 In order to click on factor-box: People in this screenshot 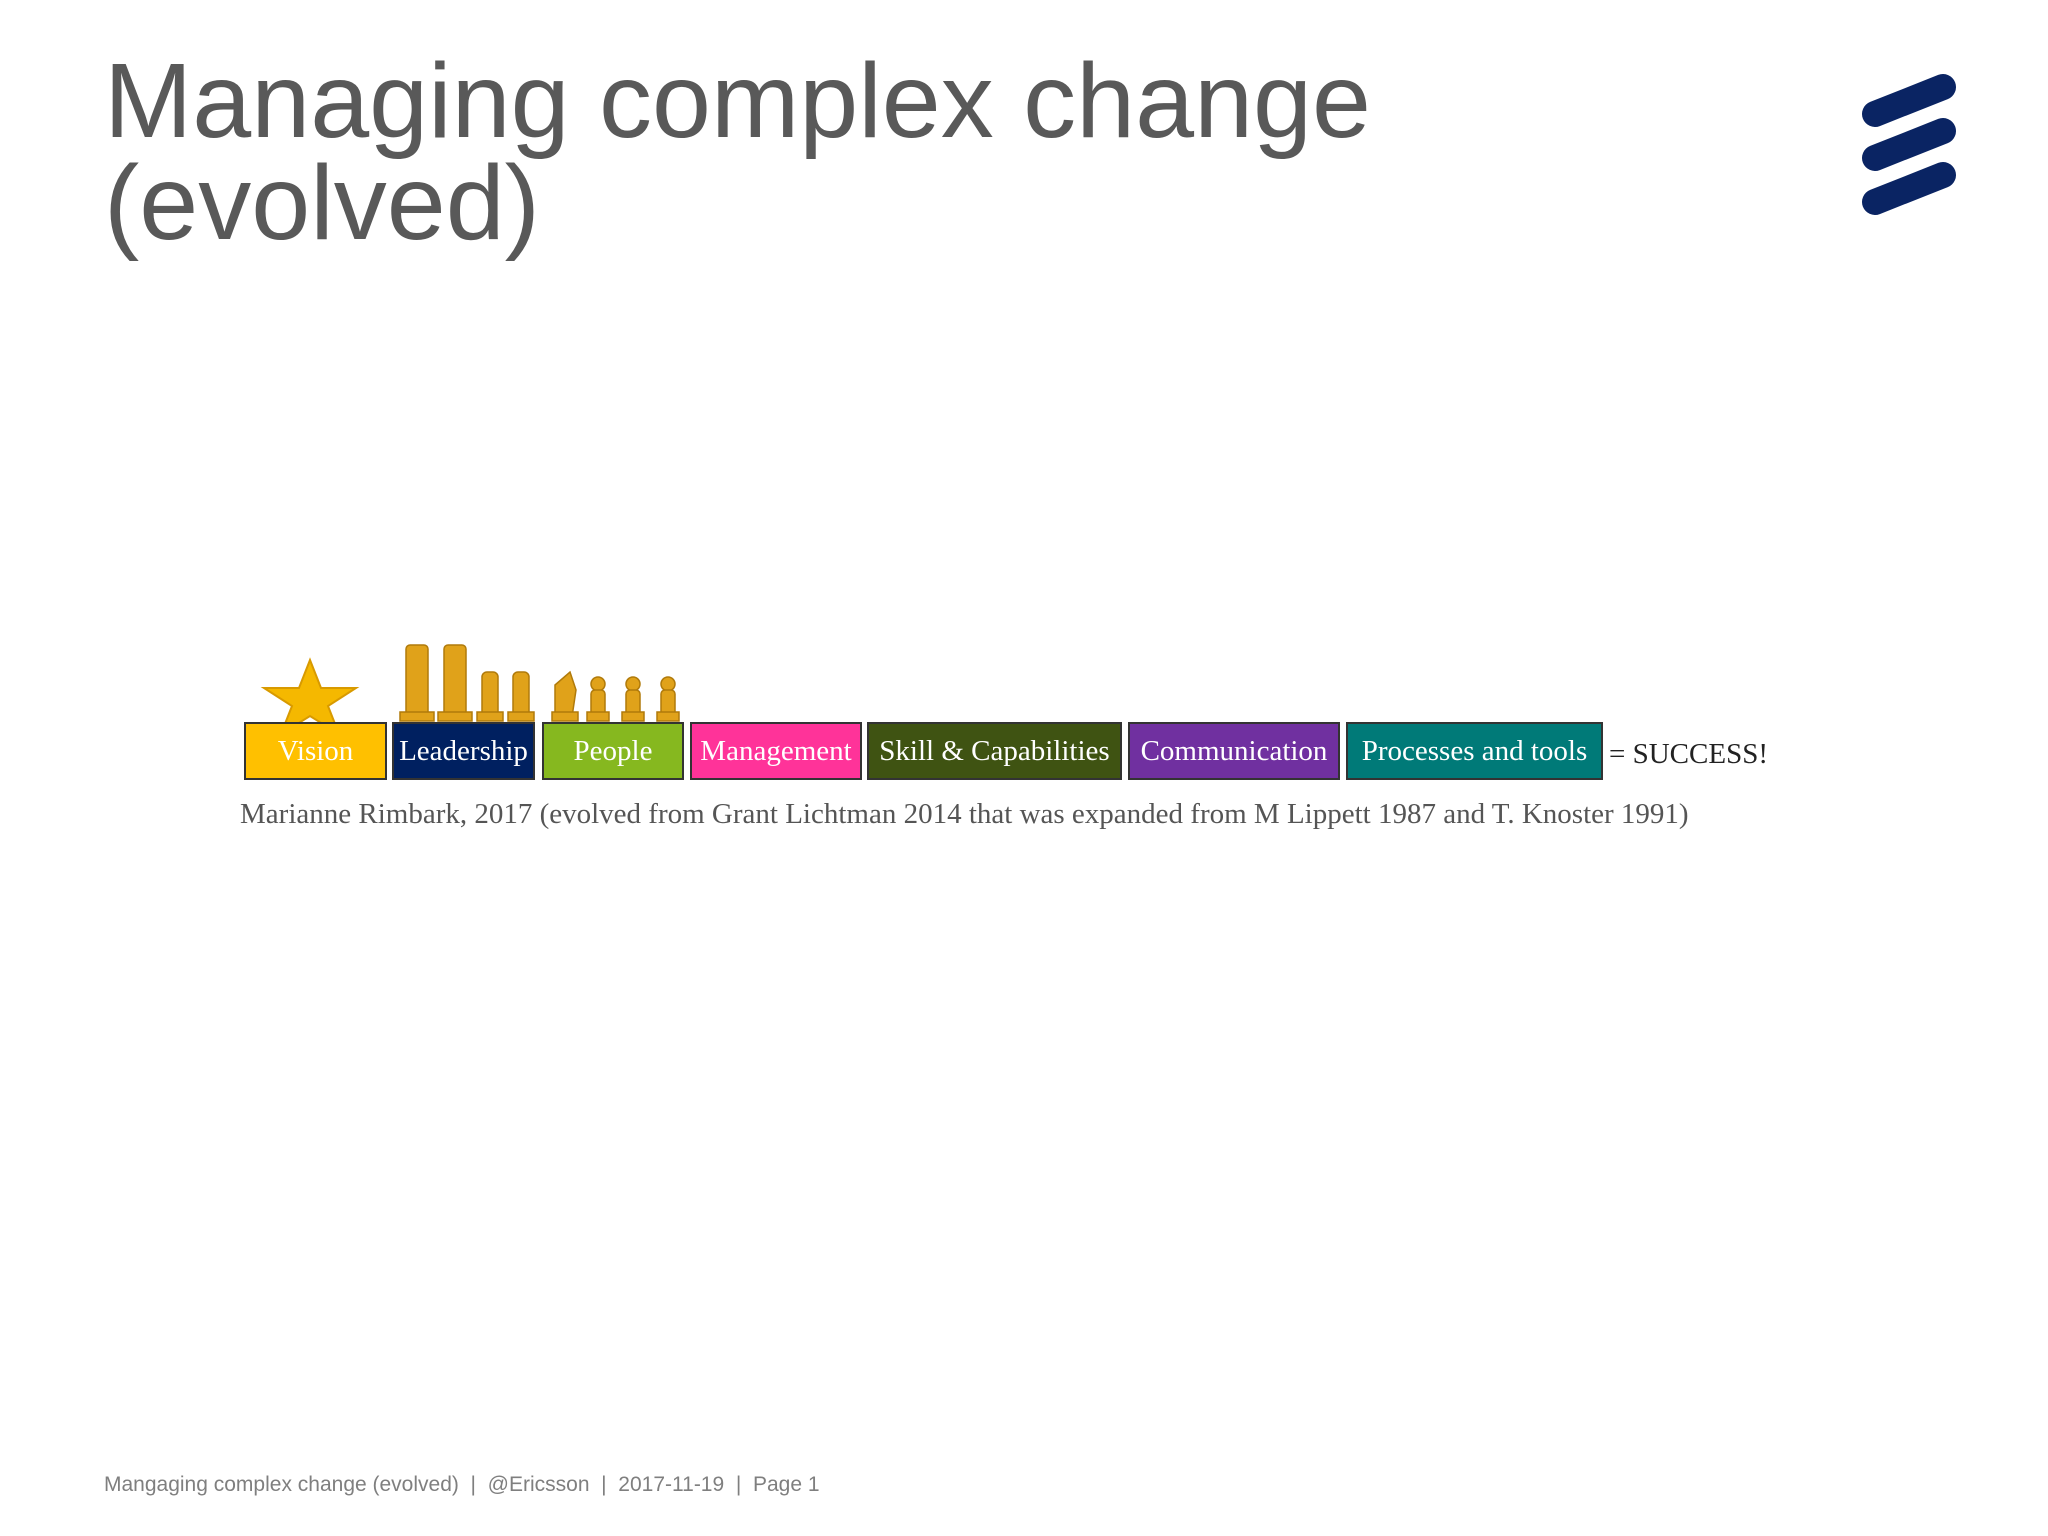, I will do `click(613, 751)`.